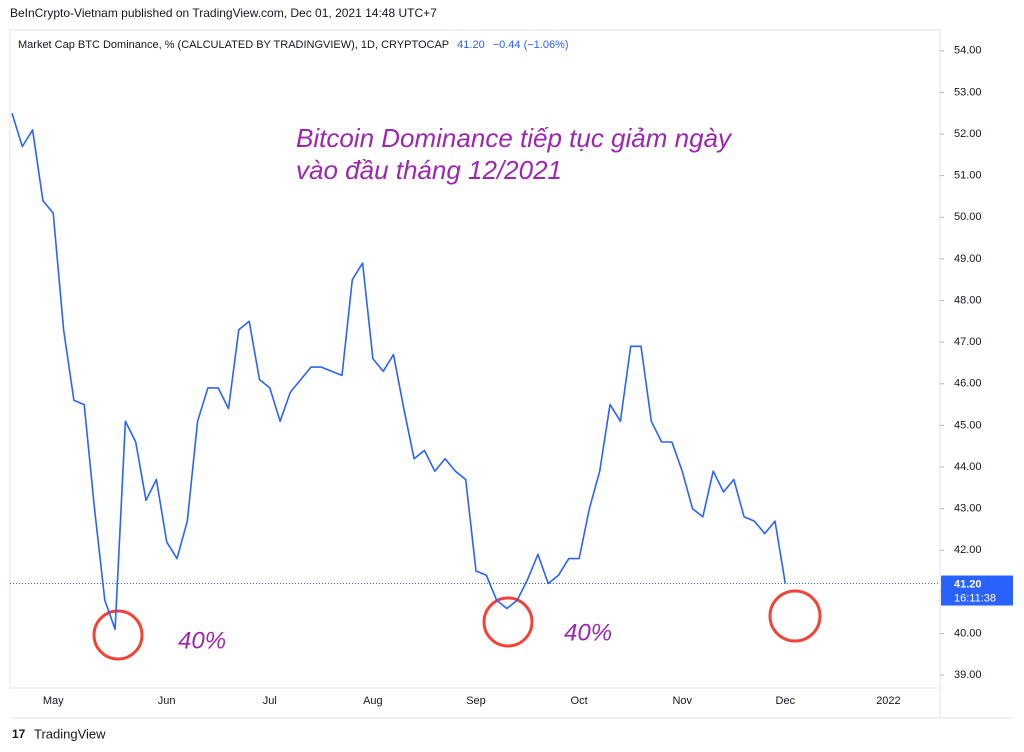  I want to click on footer-logo: 17, so click(19, 734).